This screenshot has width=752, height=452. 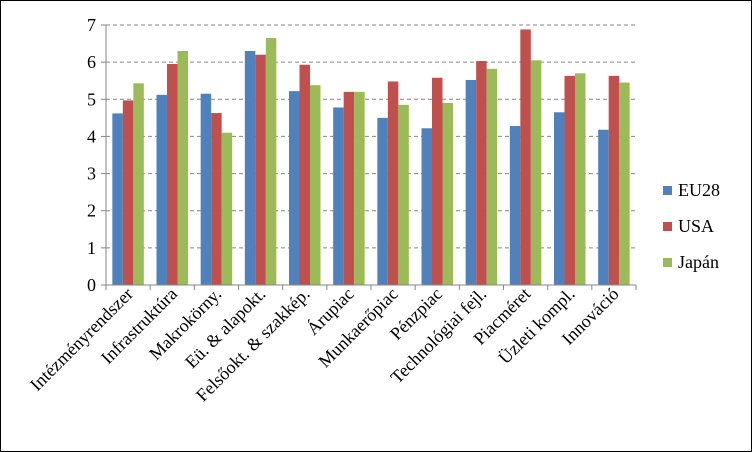 I want to click on y-tick-labels: 0 1 2 3 4 5 6 7, so click(x=91, y=155).